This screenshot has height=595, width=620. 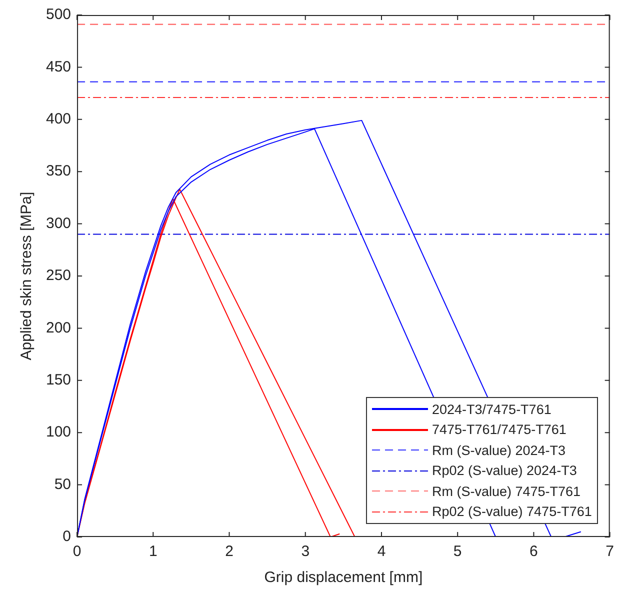 What do you see at coordinates (381, 551) in the screenshot?
I see `x-tick-label: 4` at bounding box center [381, 551].